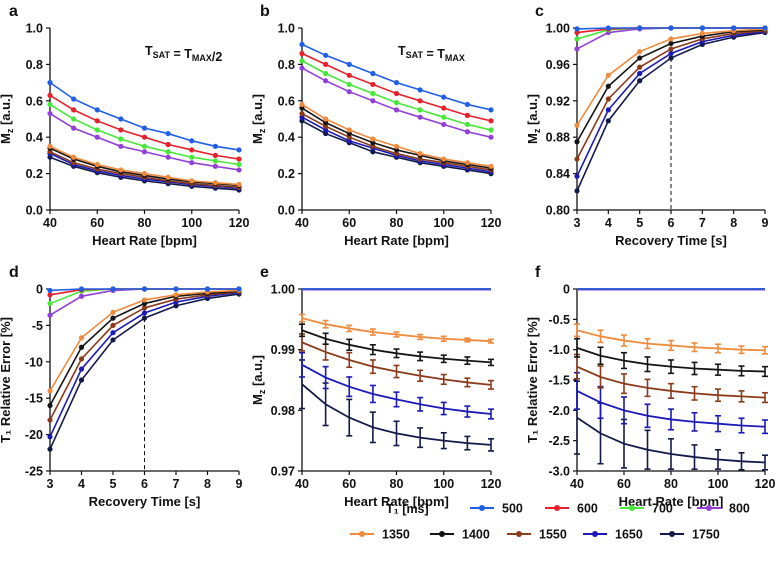 The image size is (778, 569). Describe the element at coordinates (571, 509) in the screenshot. I see `legend-item-600: 600` at that location.